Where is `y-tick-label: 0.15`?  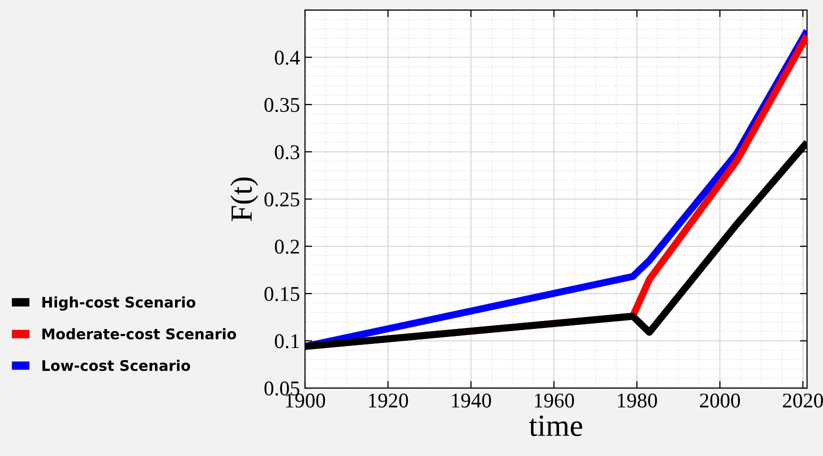 y-tick-label: 0.15 is located at coordinates (282, 294).